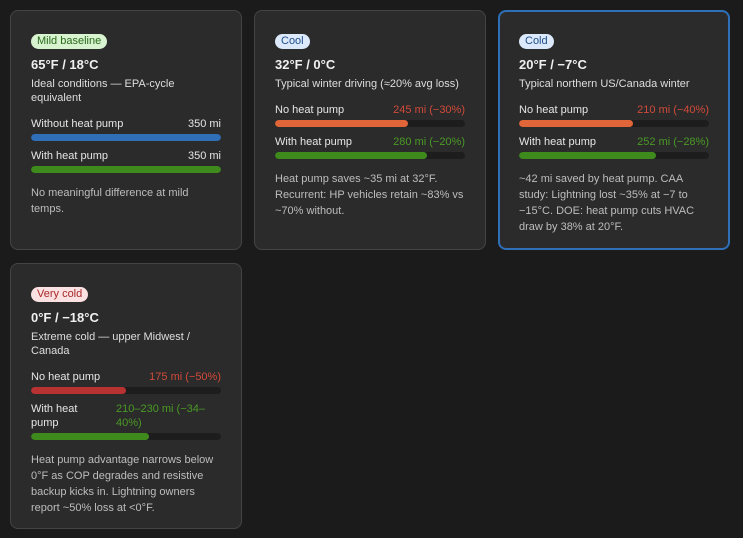 The height and width of the screenshot is (538, 743). I want to click on row-value: 210–230 mi (−34–40%), so click(160, 416).